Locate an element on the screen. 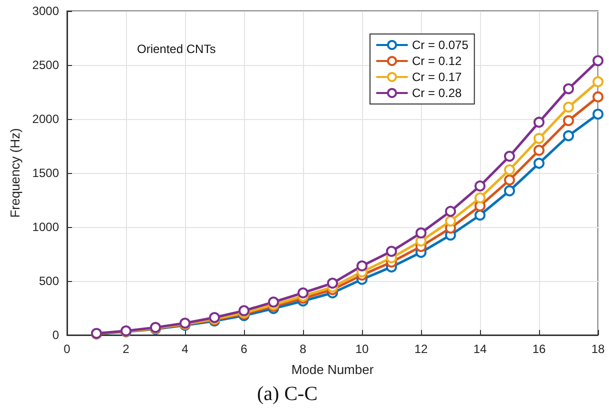  x-tick-label: 12 is located at coordinates (421, 349).